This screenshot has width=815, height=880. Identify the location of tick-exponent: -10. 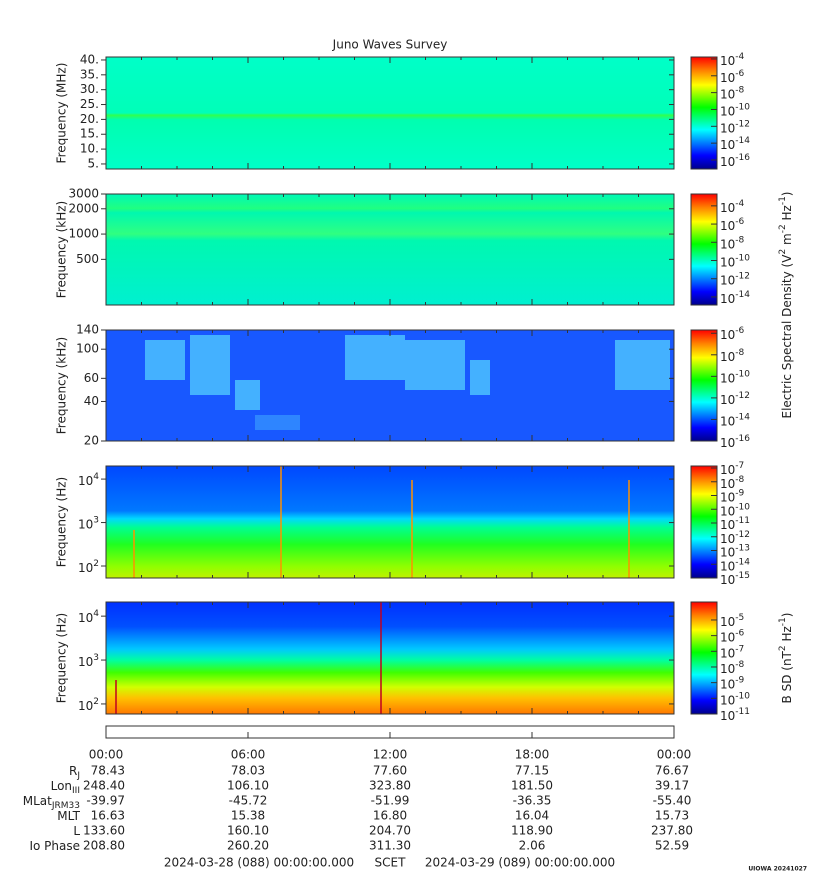
(742, 696).